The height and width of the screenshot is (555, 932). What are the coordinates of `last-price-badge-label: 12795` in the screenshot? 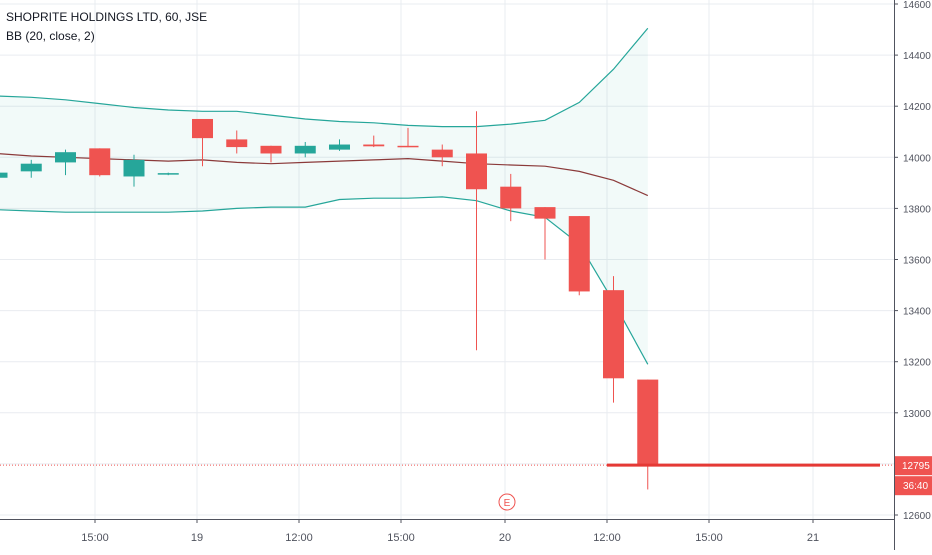 It's located at (916, 466).